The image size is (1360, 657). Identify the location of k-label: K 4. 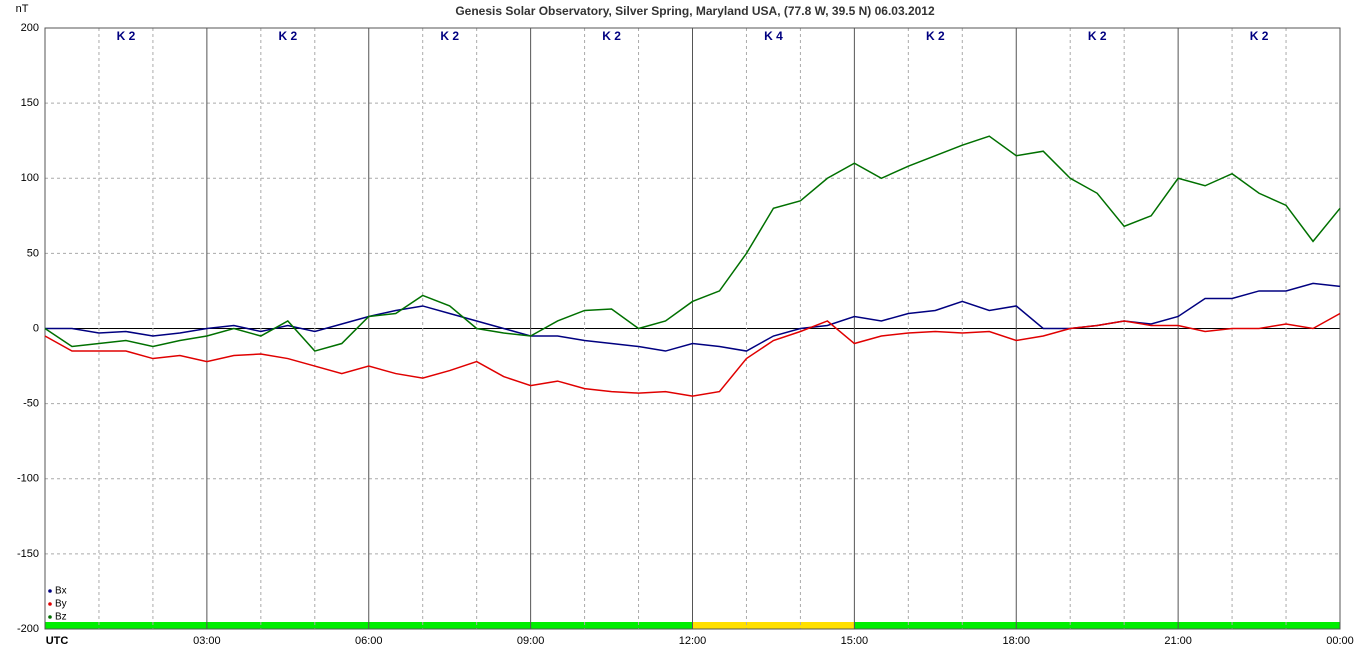
(773, 36).